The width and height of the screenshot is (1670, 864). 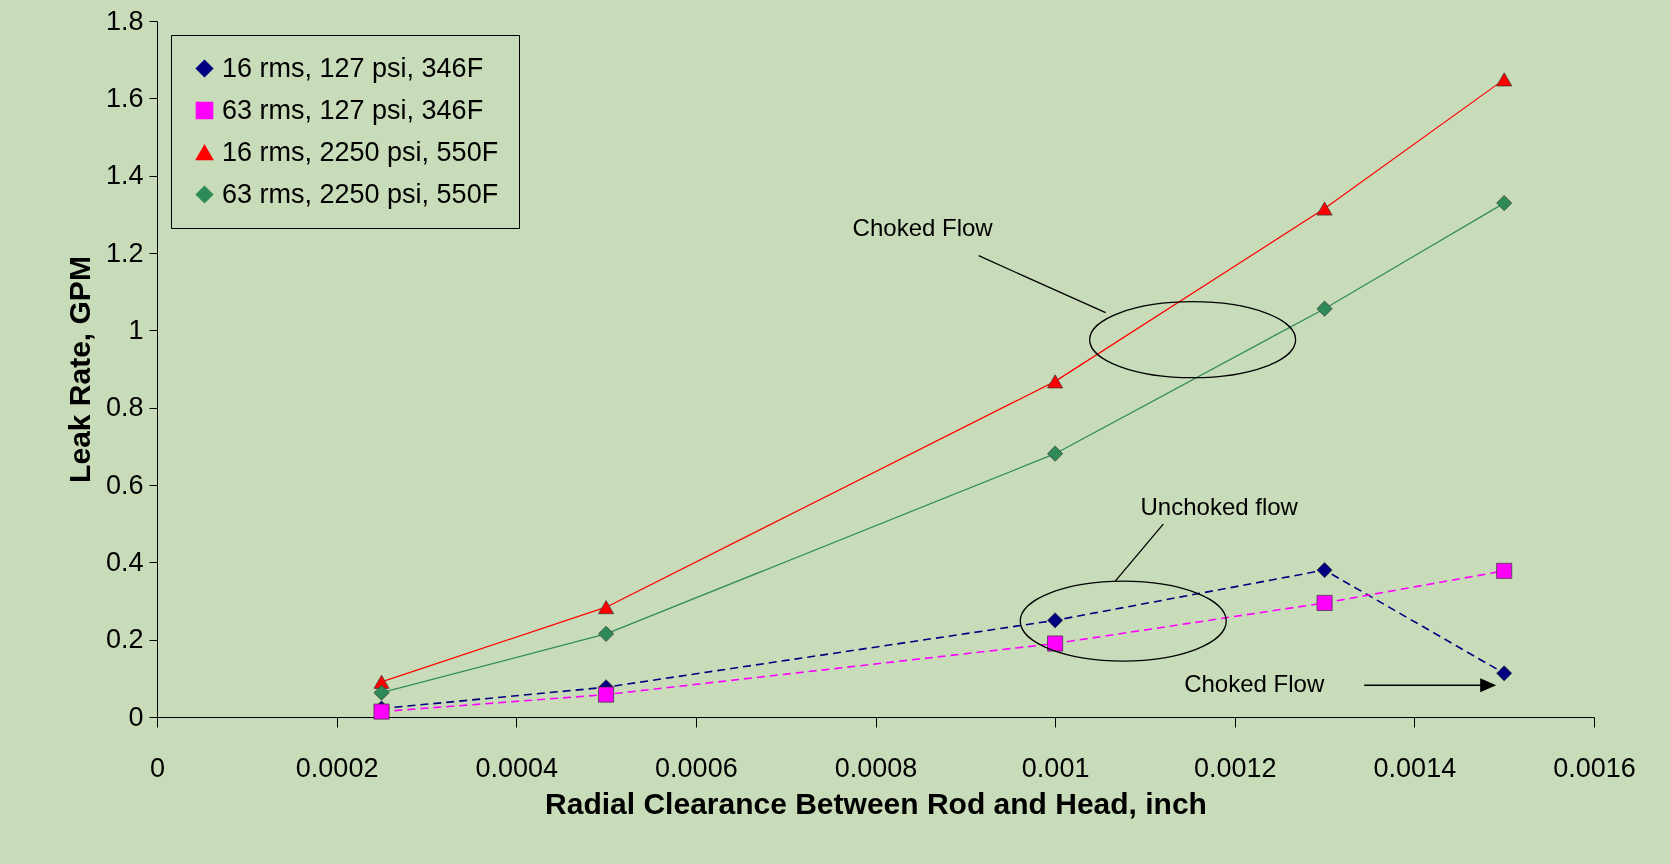 What do you see at coordinates (876, 767) in the screenshot?
I see `x-tick-label: 0.0008` at bounding box center [876, 767].